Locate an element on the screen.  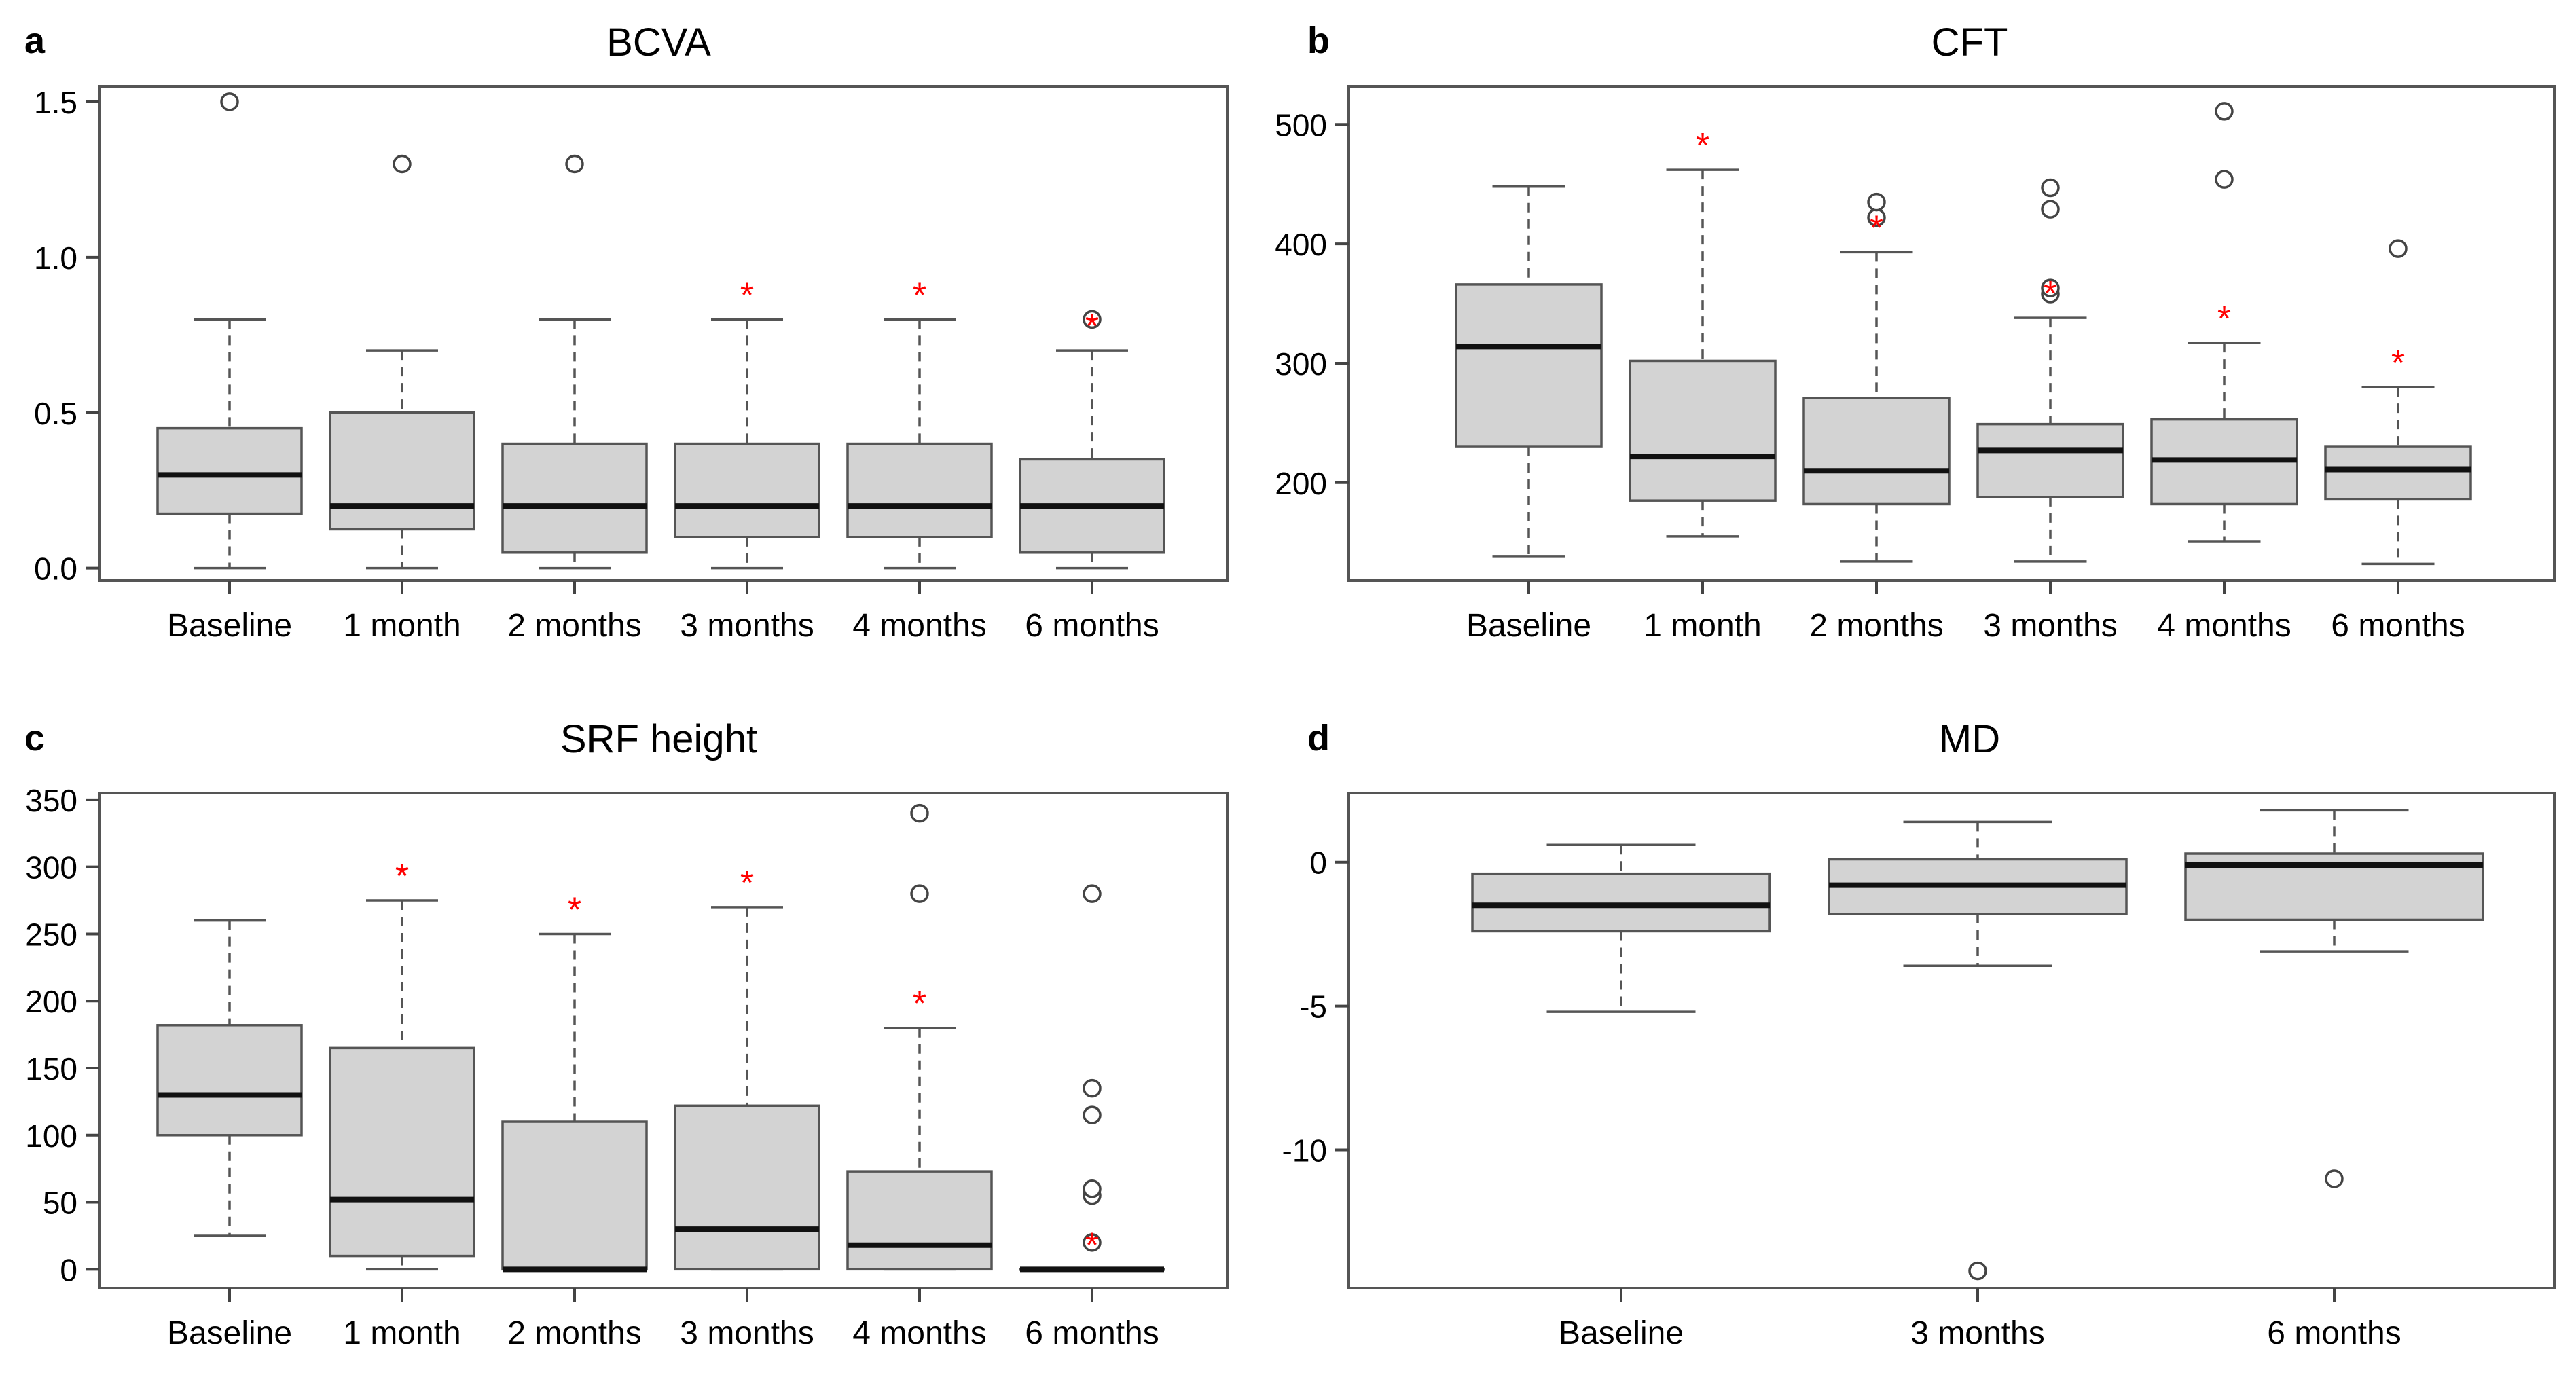
y-tick-label: 350 is located at coordinates (51, 801).